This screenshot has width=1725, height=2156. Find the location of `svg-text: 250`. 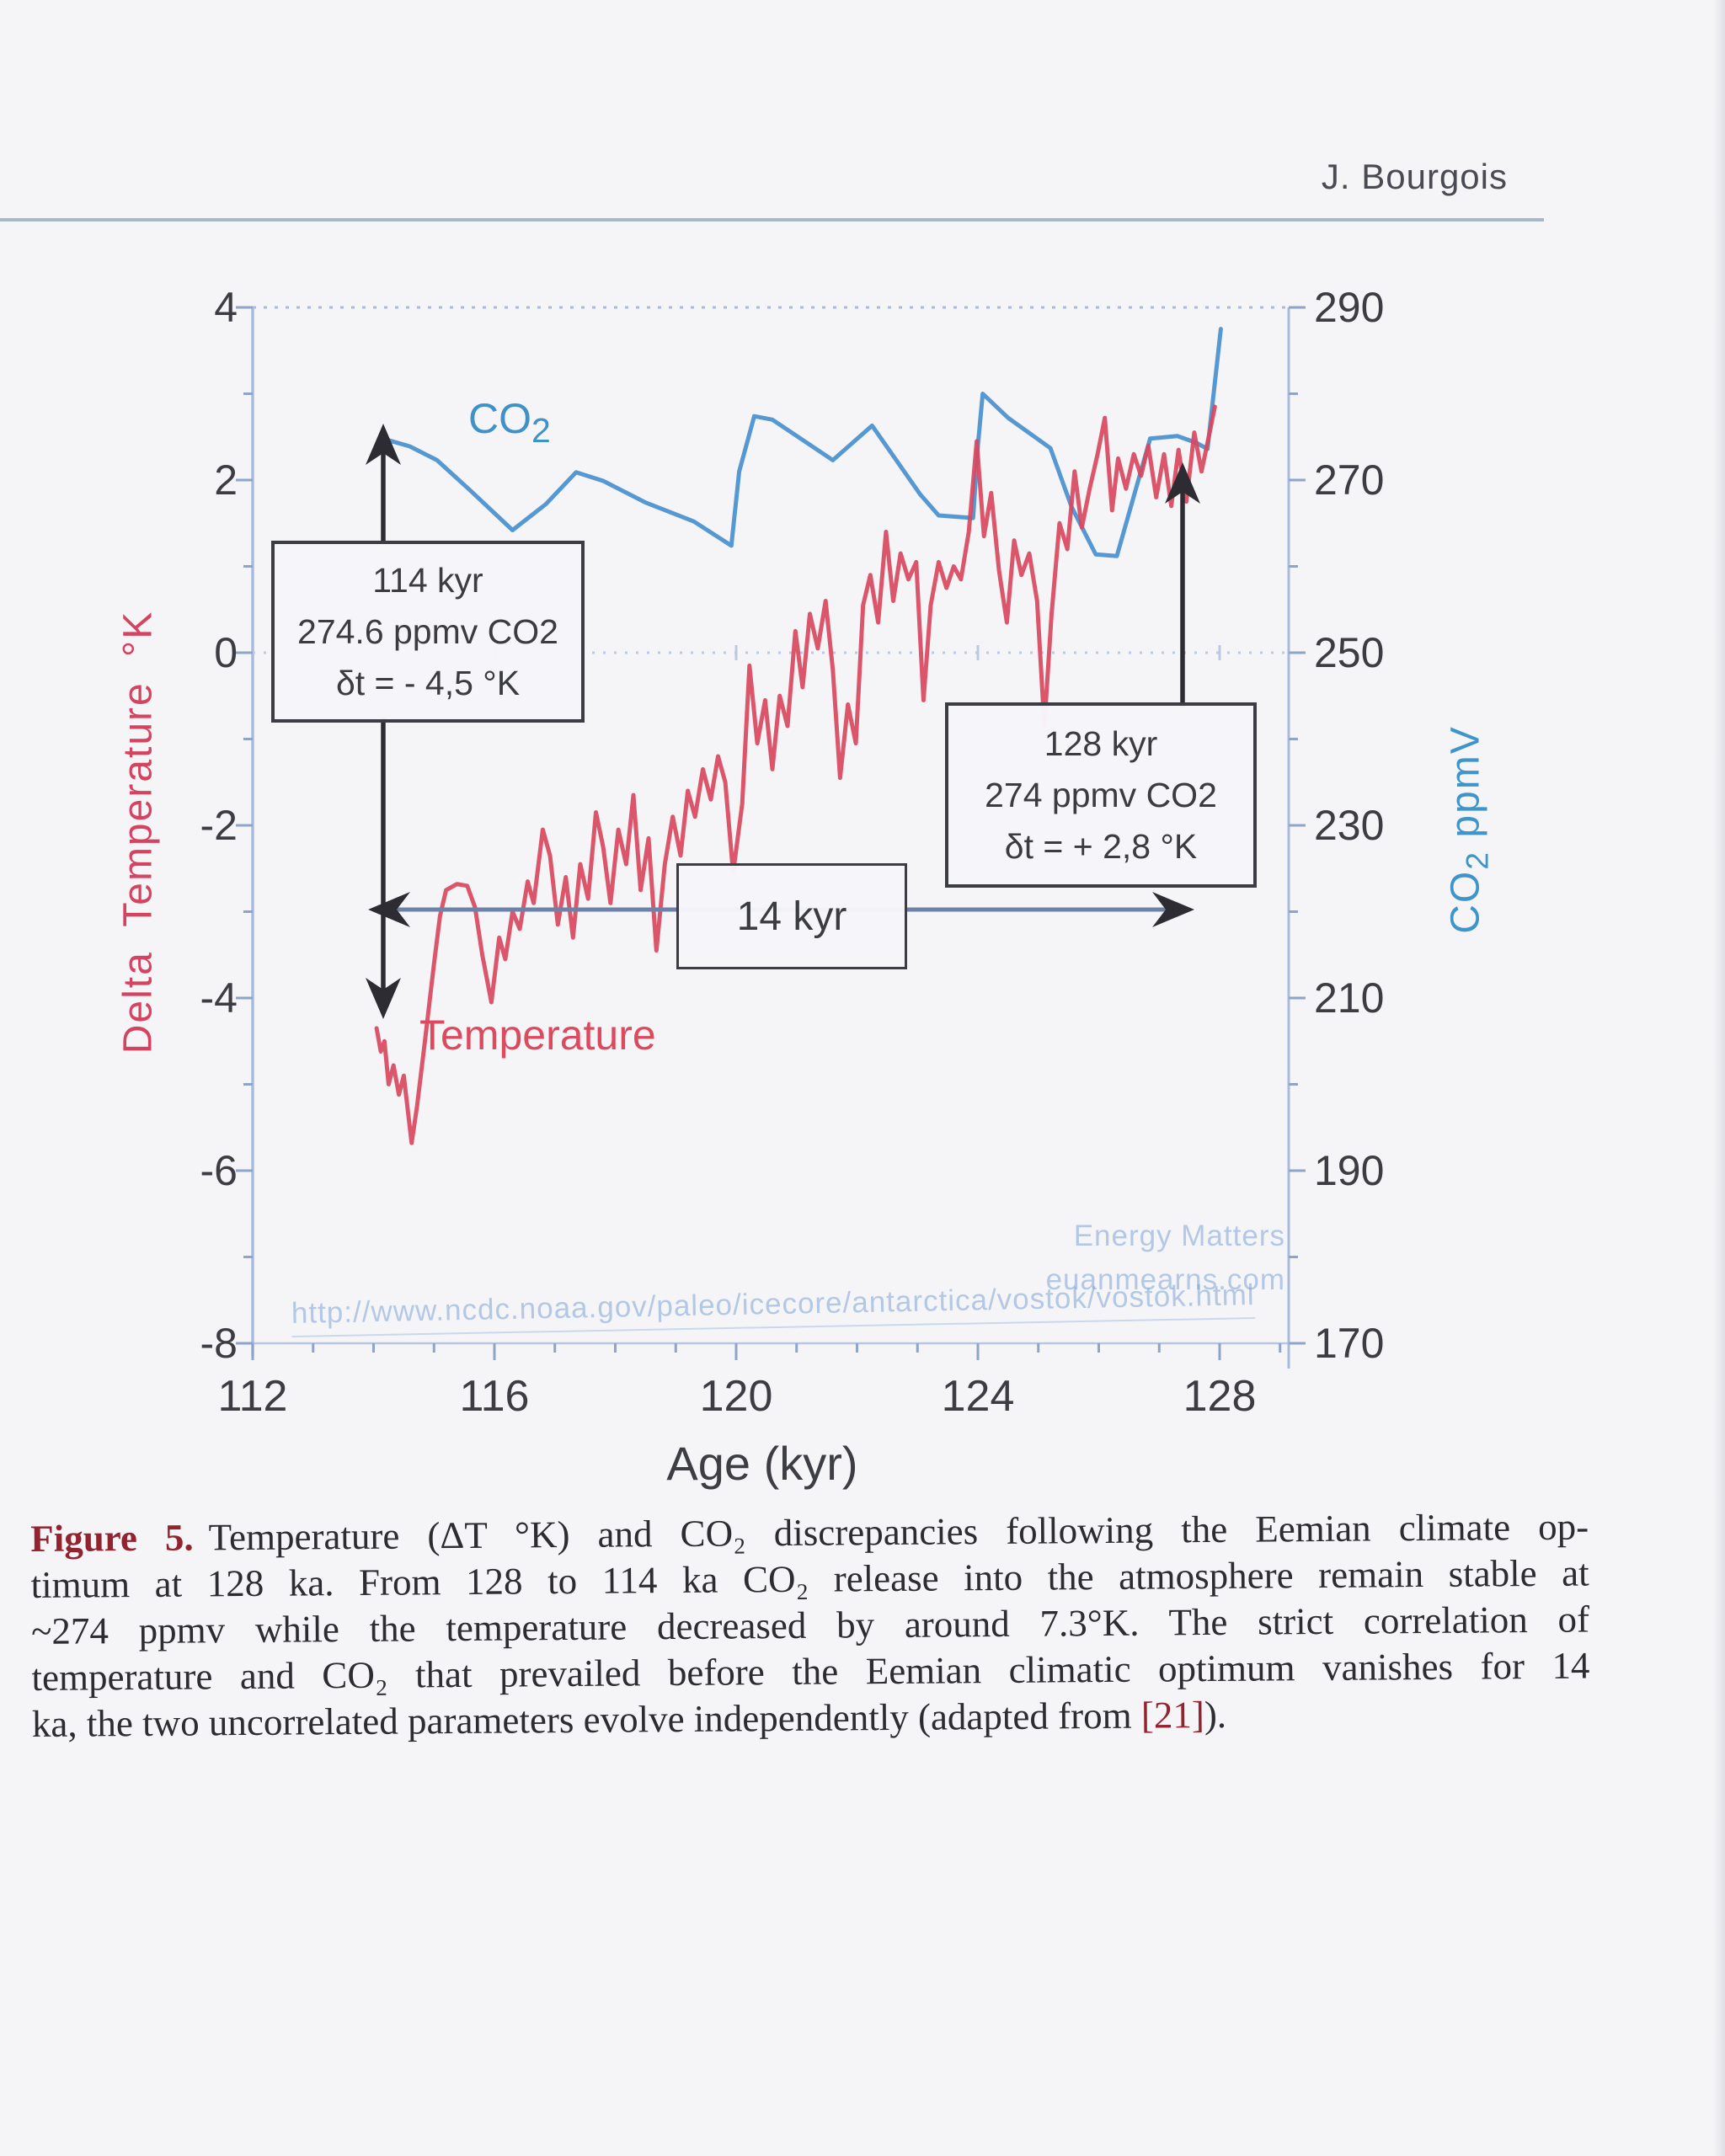

svg-text: 250 is located at coordinates (1349, 652).